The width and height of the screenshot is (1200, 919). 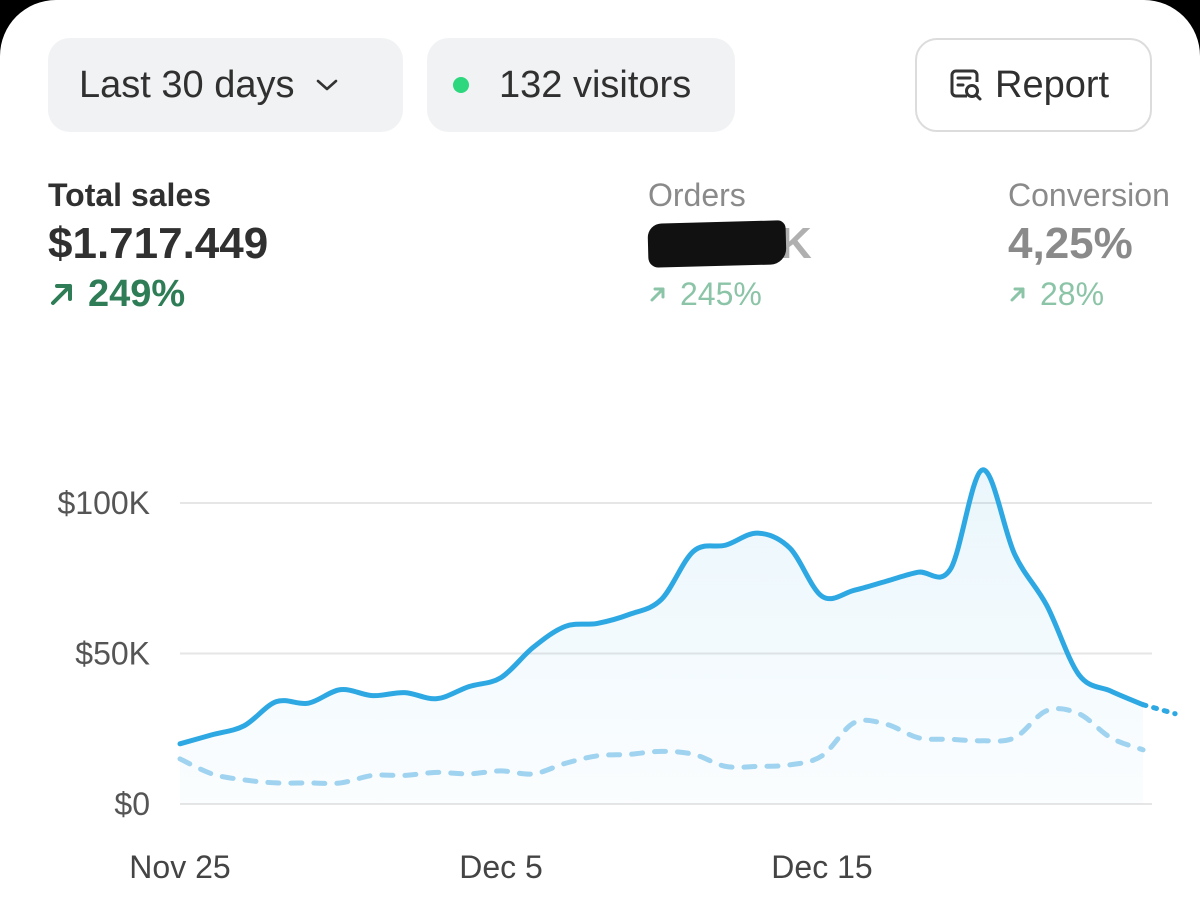 I want to click on metric-change-value: 28%, so click(x=1072, y=294).